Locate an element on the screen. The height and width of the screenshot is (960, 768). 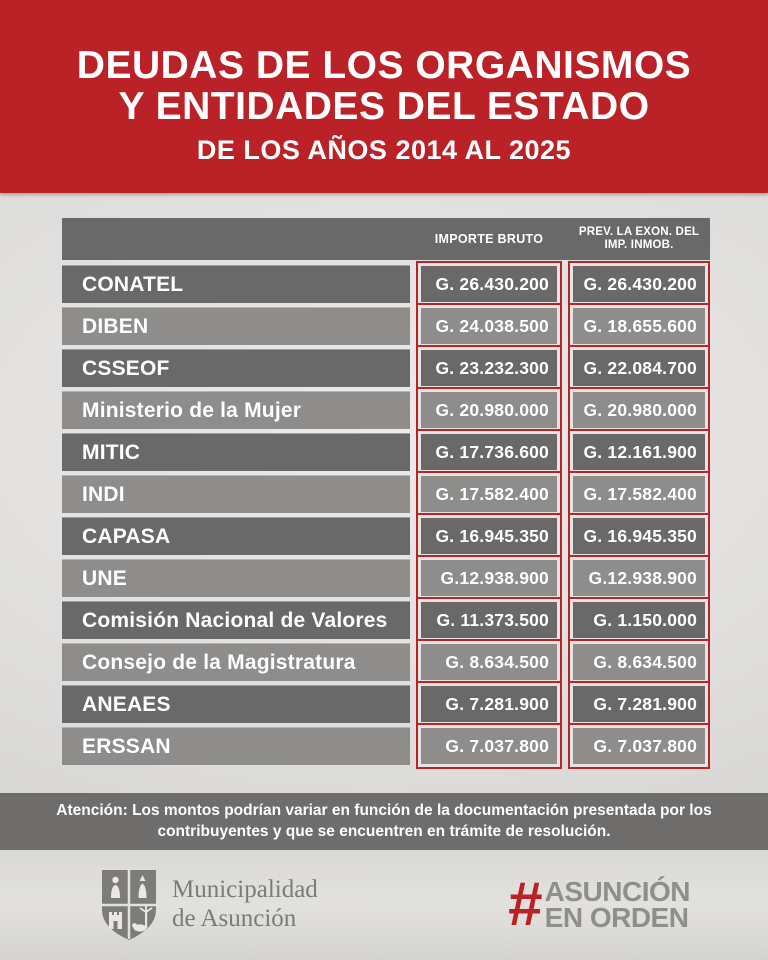
row-prev-exon-box: G. 17.582.400 is located at coordinates (639, 494).